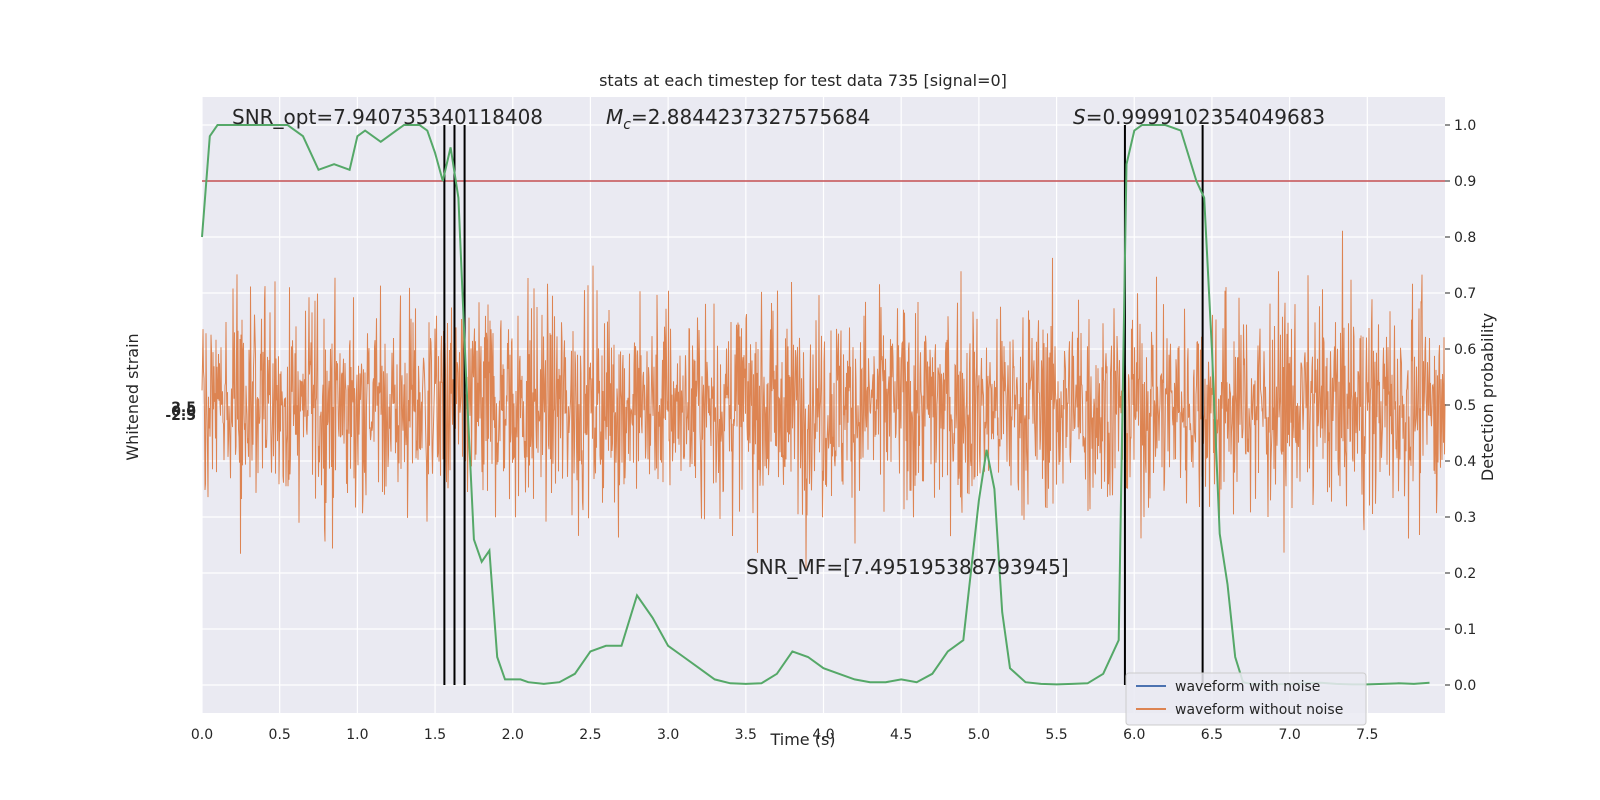 The width and height of the screenshot is (1600, 800). Describe the element at coordinates (750, 117) in the screenshot. I see `chirp-mass-value: =2.8844237327575684` at that location.